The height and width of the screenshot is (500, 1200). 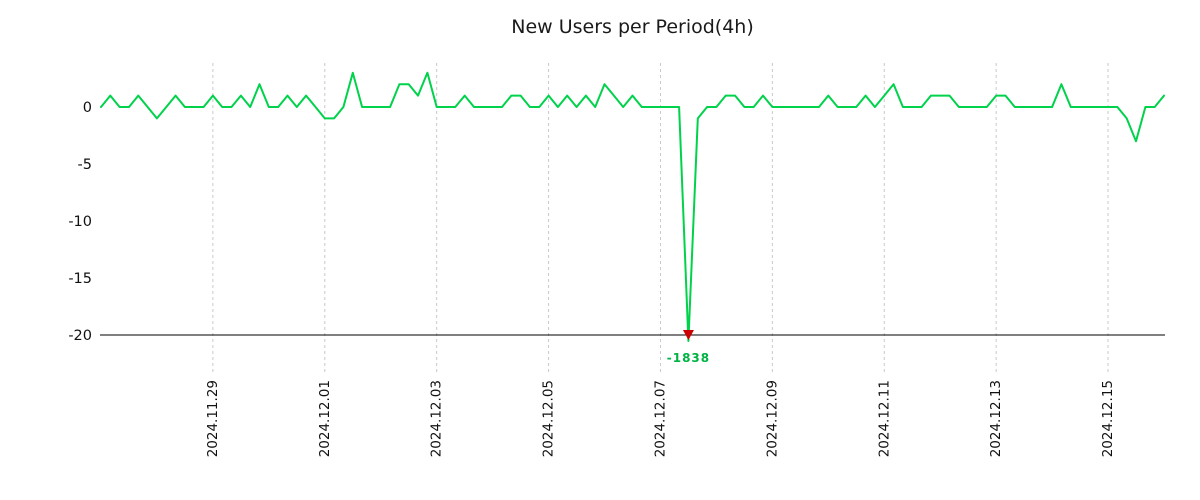 What do you see at coordinates (632, 27) in the screenshot?
I see `chart-title: New Users per Period(4h)` at bounding box center [632, 27].